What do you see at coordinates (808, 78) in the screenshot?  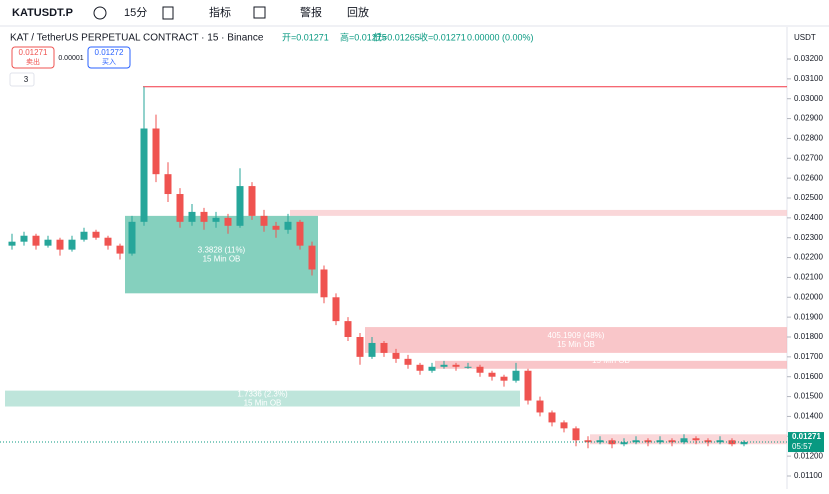 I see `y-tick-label: 0.03100` at bounding box center [808, 78].